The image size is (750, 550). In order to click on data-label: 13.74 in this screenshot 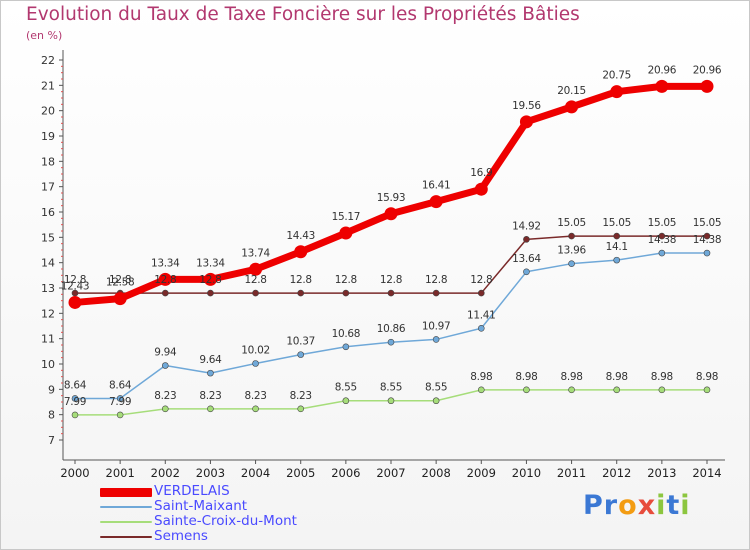, I will do `click(255, 253)`.